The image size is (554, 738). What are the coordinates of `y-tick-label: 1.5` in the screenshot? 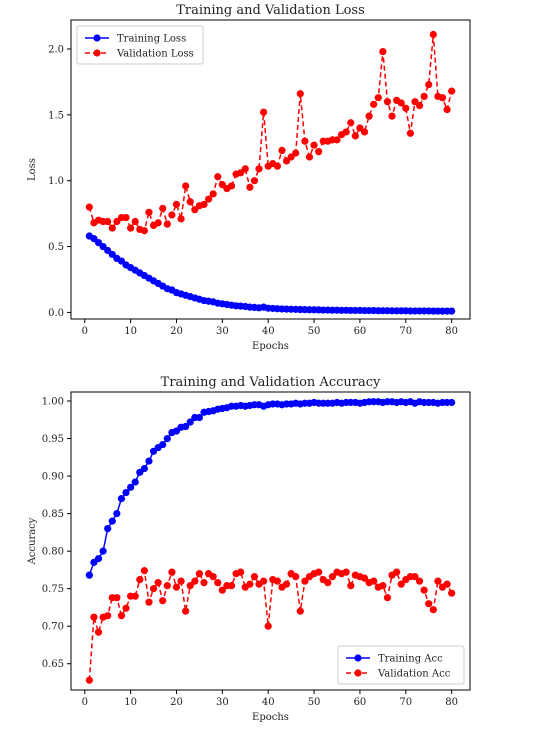 It's located at (56, 115).